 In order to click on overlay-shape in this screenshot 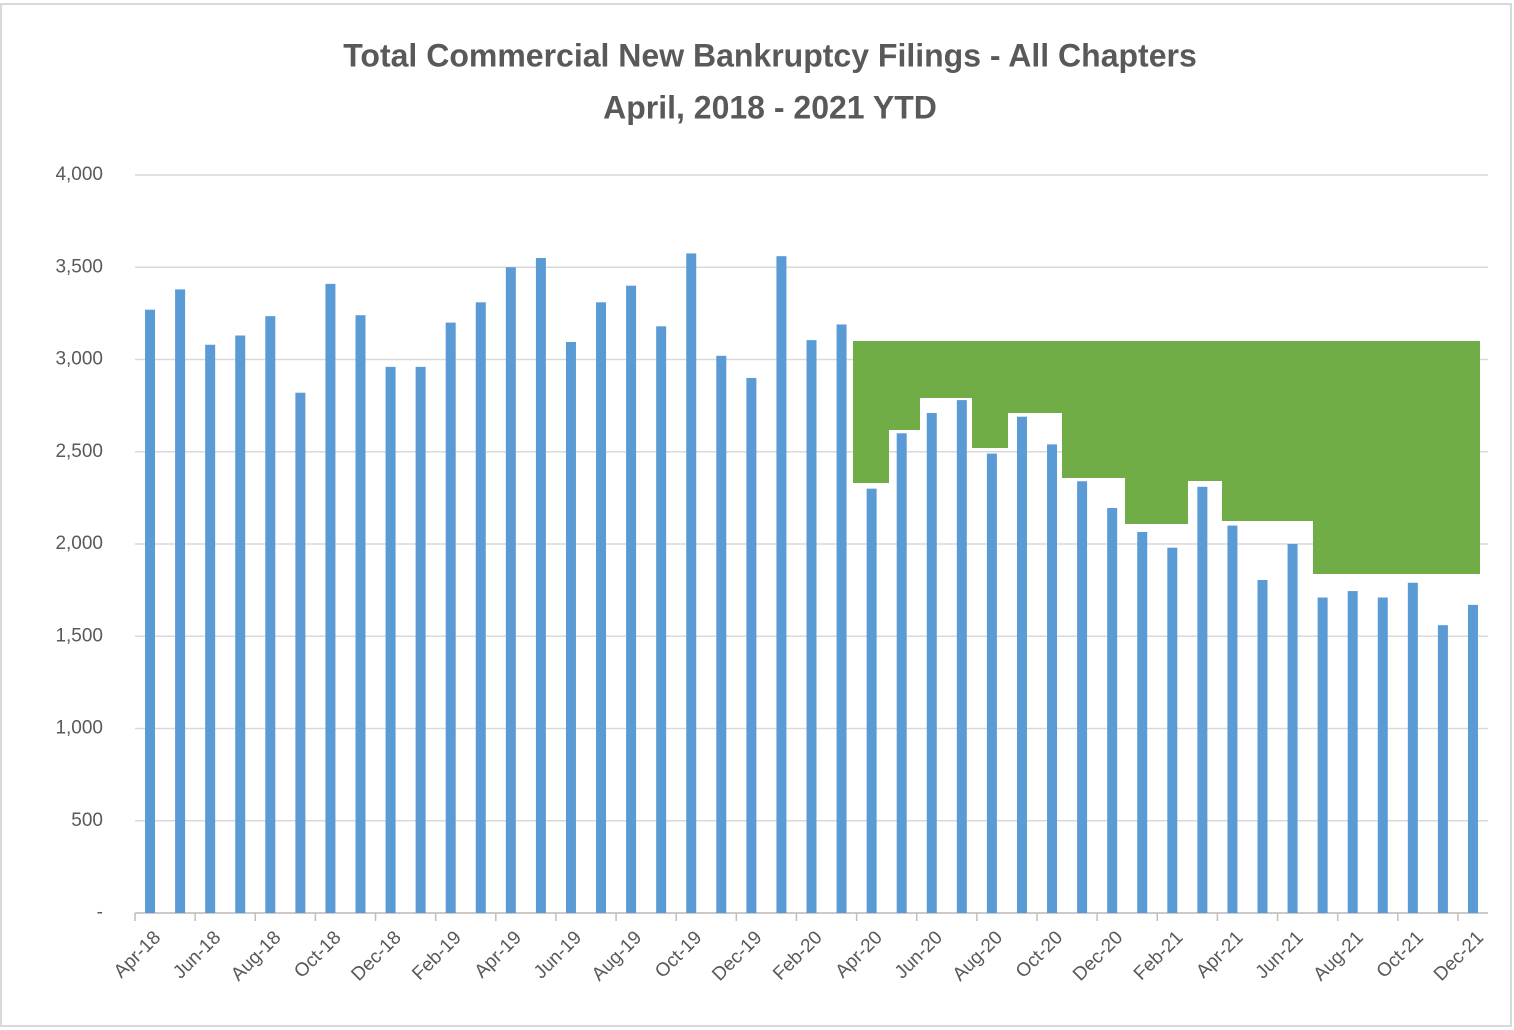, I will do `click(1166, 457)`.